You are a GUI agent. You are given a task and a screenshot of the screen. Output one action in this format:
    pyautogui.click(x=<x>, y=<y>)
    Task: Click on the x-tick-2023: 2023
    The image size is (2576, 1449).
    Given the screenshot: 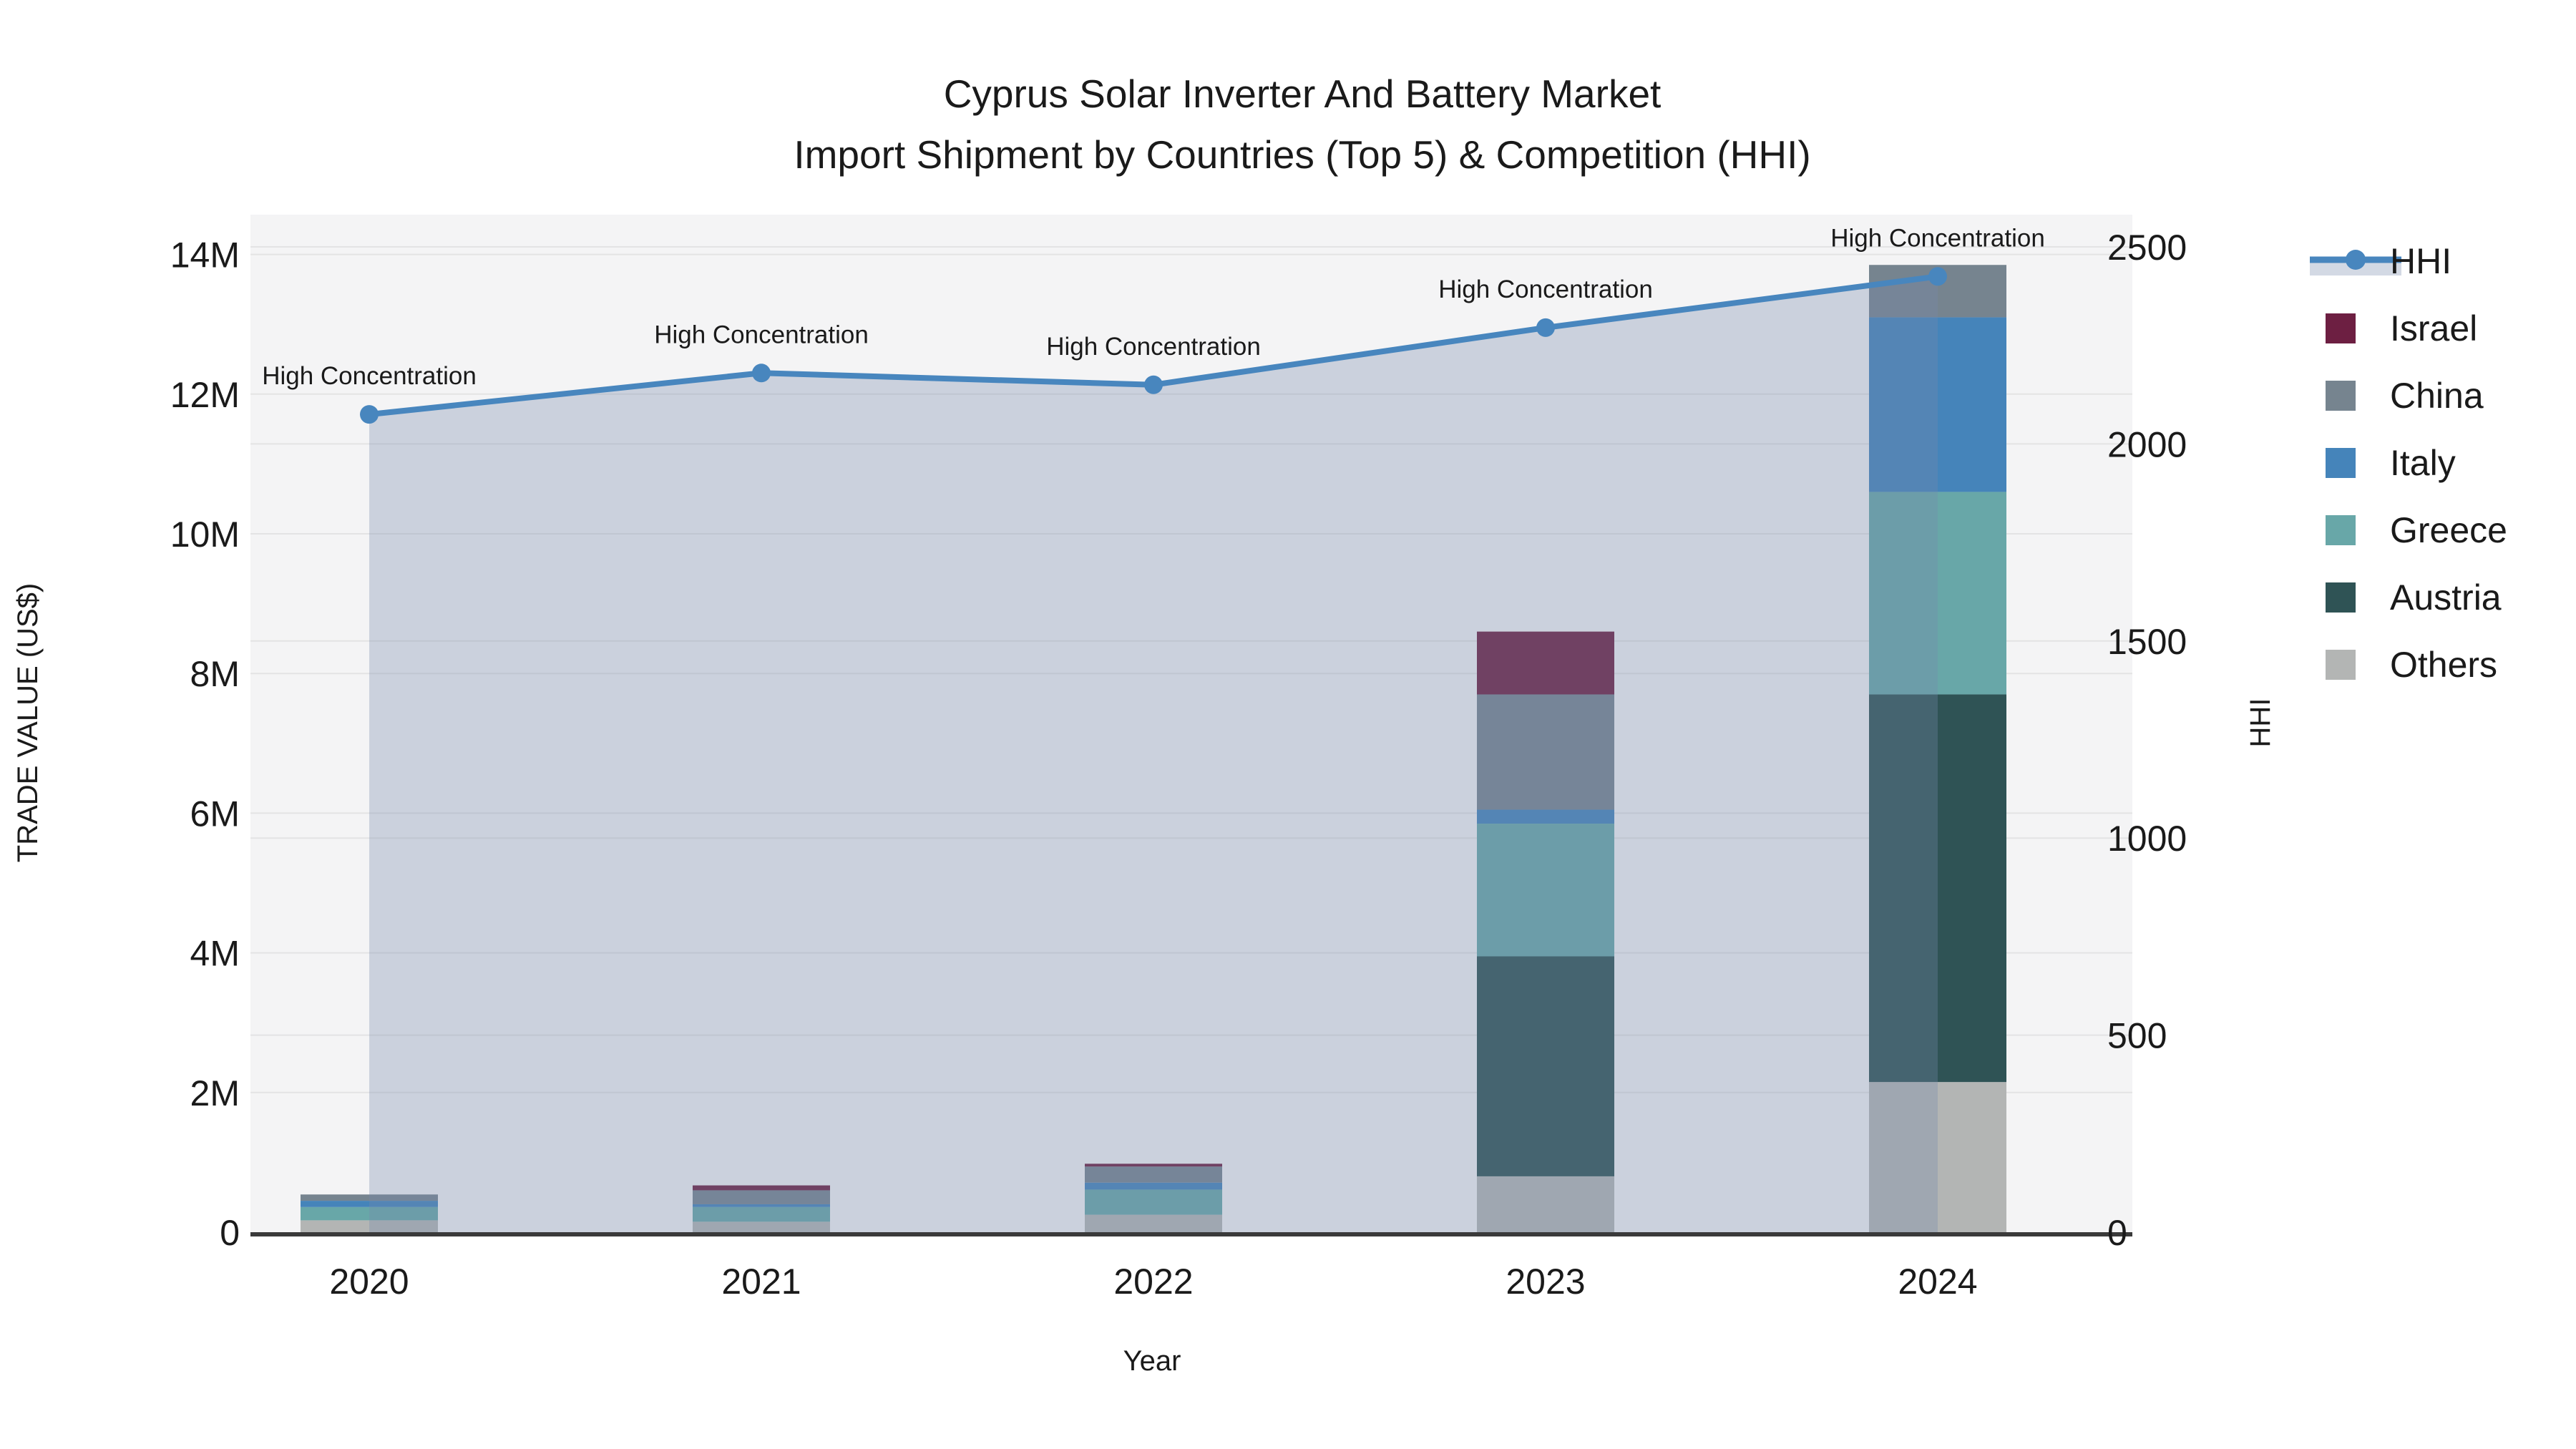 What is the action you would take?
    pyautogui.click(x=1546, y=1282)
    